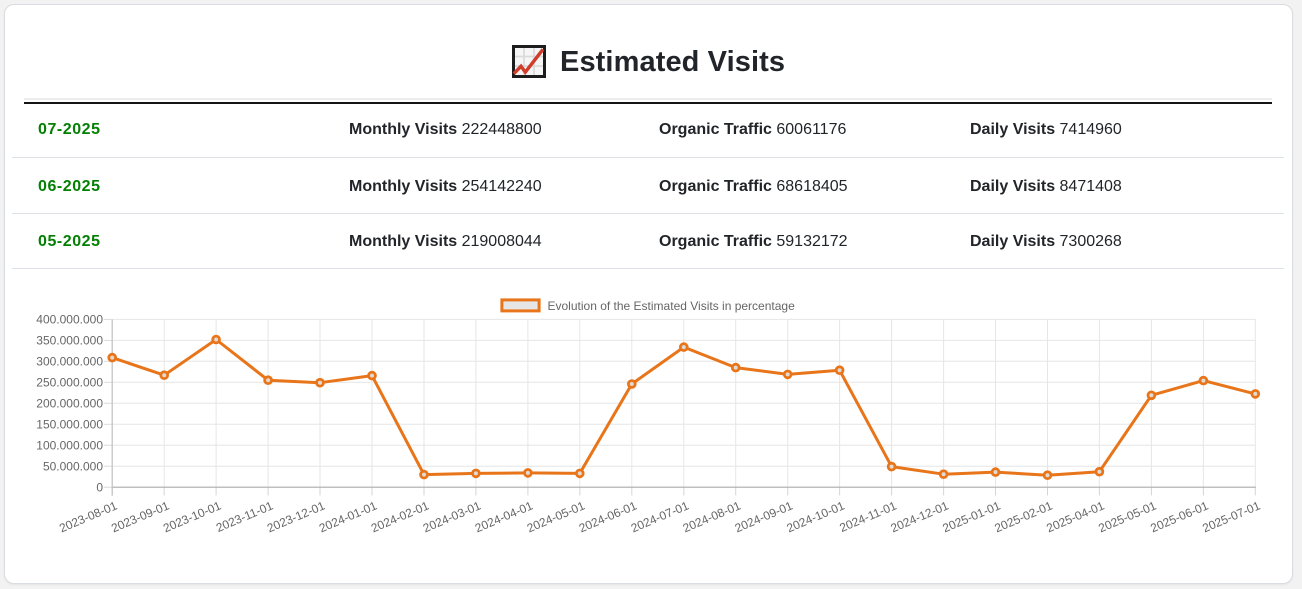 This screenshot has height=589, width=1302. I want to click on svg-text: 2025-01-01, so click(971, 516).